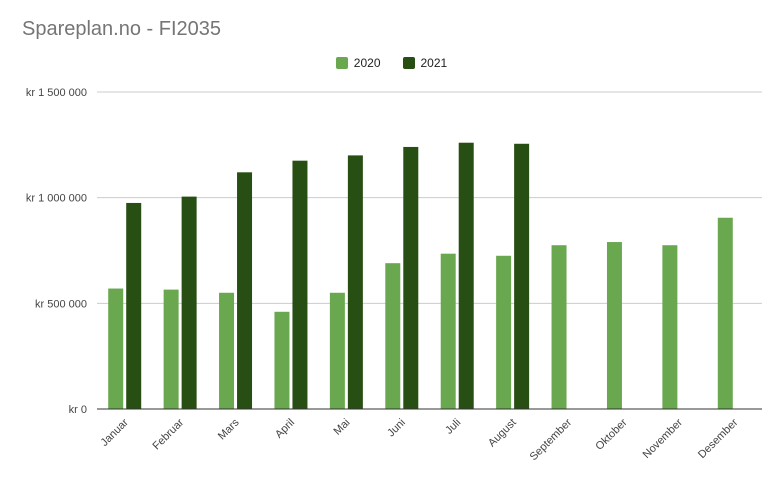 The width and height of the screenshot is (783, 482). Describe the element at coordinates (78, 410) in the screenshot. I see `y-tick-label: kr 0` at that location.